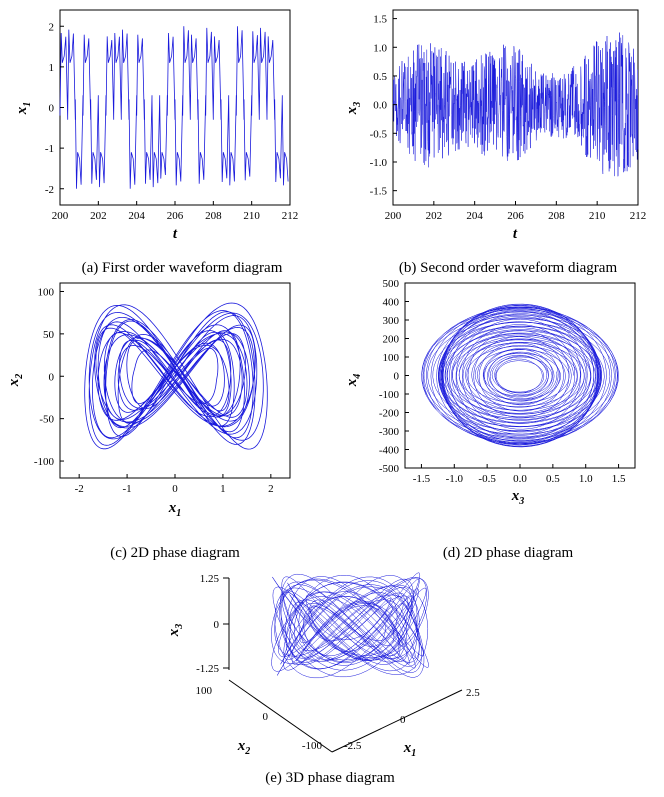 Image resolution: width=664 pixels, height=797 pixels. I want to click on x-tick-label-b: 210, so click(597, 216).